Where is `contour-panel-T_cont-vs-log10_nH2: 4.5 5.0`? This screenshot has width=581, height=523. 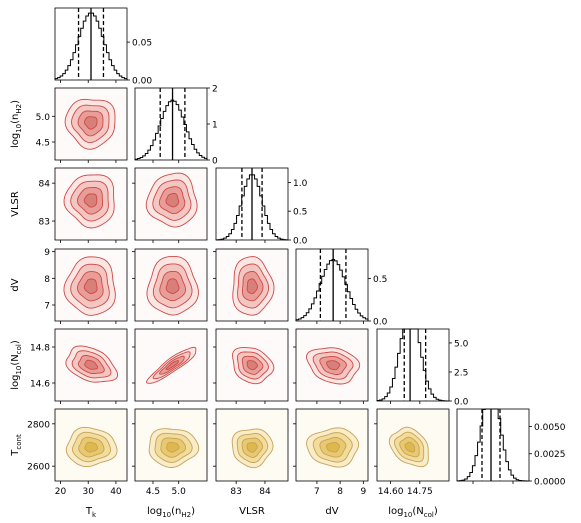
contour-panel-T_cont-vs-log10_nH2: 4.5 5.0 is located at coordinates (170, 452).